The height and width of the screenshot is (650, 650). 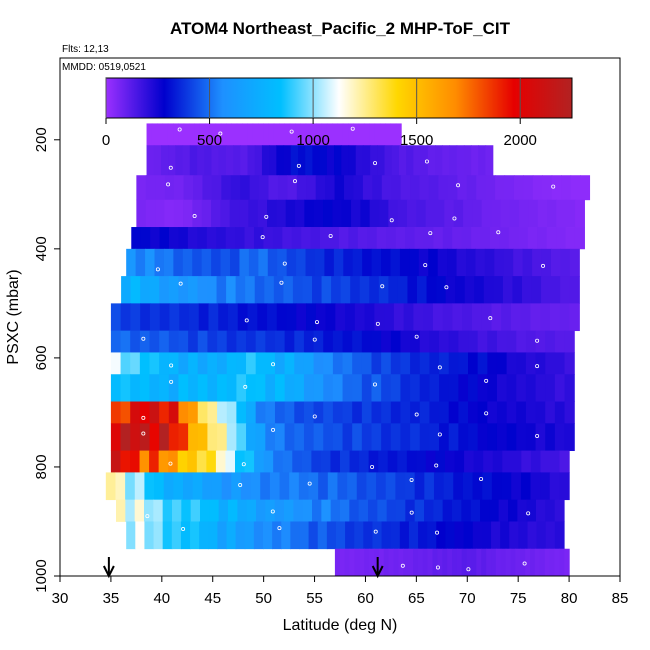 What do you see at coordinates (314, 598) in the screenshot?
I see `x-tick-label: 55` at bounding box center [314, 598].